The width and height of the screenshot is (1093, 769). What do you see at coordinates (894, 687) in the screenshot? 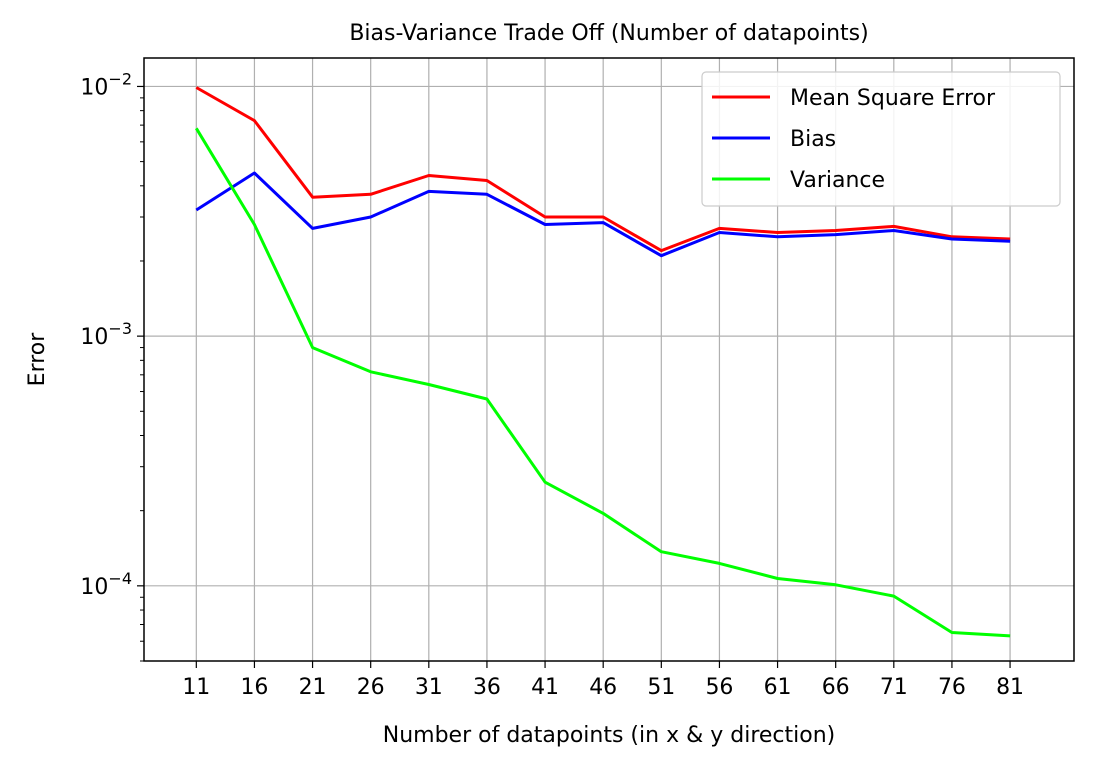
I see `x-tick-label: 71` at bounding box center [894, 687].